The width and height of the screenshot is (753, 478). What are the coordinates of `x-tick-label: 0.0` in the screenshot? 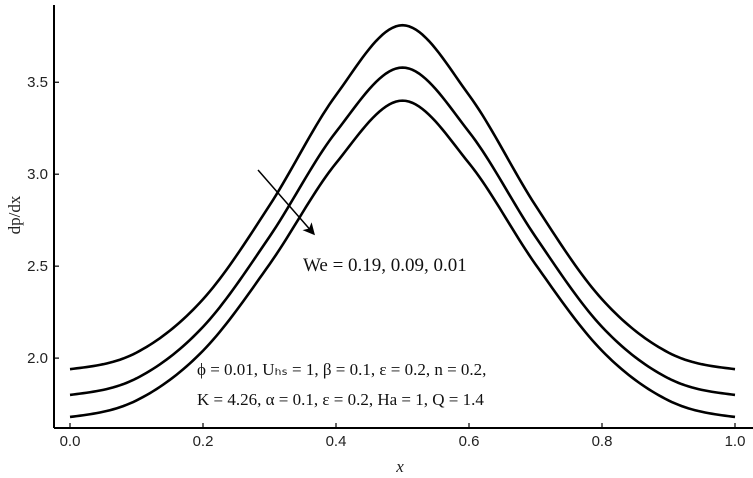 It's located at (70, 441).